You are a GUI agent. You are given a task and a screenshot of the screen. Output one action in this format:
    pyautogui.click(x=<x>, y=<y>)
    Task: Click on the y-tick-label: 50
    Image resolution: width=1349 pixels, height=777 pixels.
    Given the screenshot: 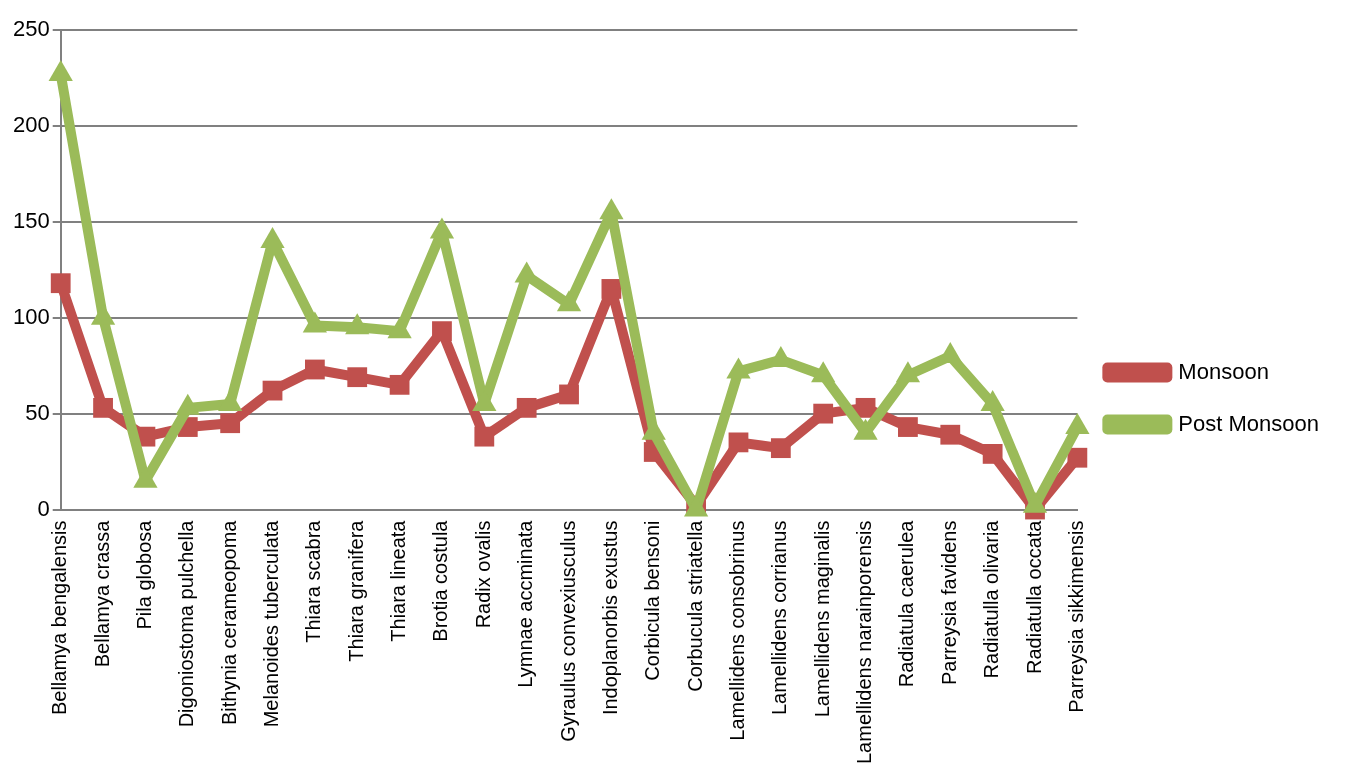 What is the action you would take?
    pyautogui.click(x=37, y=412)
    